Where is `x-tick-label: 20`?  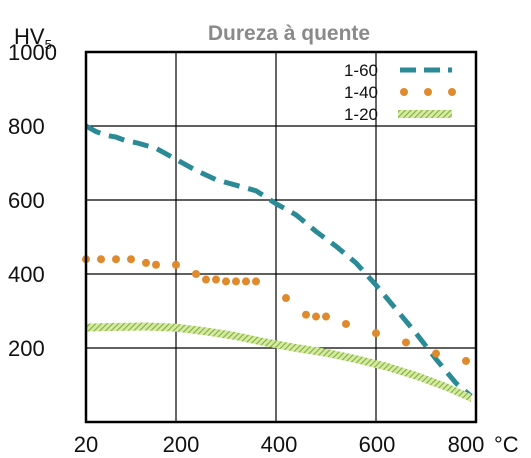 x-tick-label: 20 is located at coordinates (86, 444).